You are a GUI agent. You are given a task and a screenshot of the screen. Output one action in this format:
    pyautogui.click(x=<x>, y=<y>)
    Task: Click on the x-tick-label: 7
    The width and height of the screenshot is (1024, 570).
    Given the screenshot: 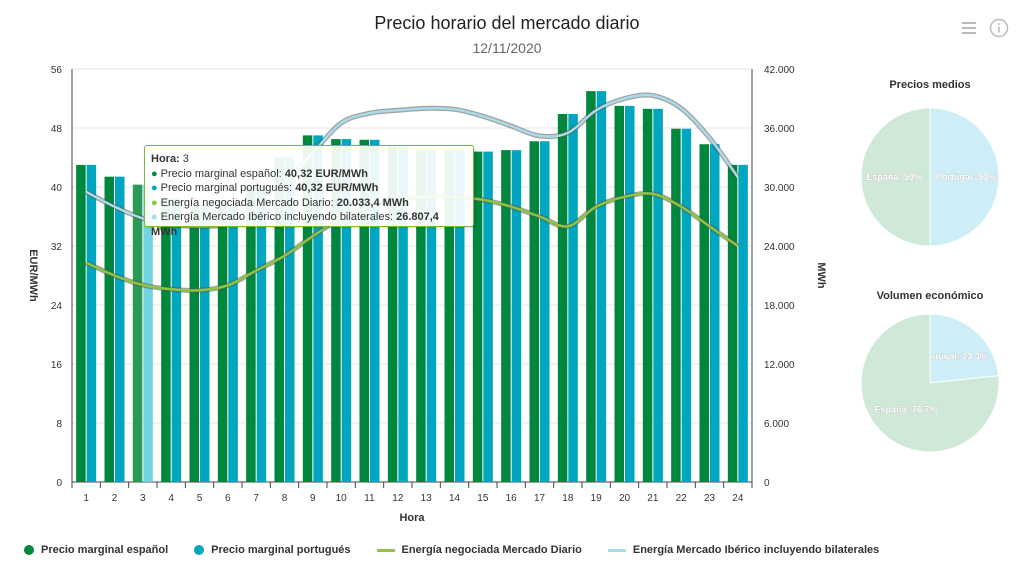 What is the action you would take?
    pyautogui.click(x=256, y=498)
    